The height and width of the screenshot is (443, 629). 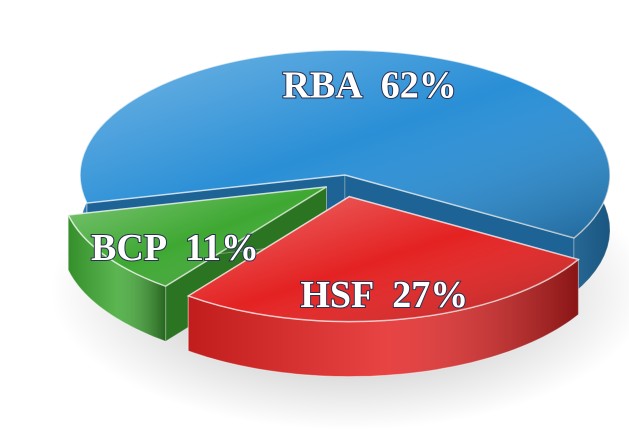 What do you see at coordinates (337, 295) in the screenshot?
I see `slice-category: HSF` at bounding box center [337, 295].